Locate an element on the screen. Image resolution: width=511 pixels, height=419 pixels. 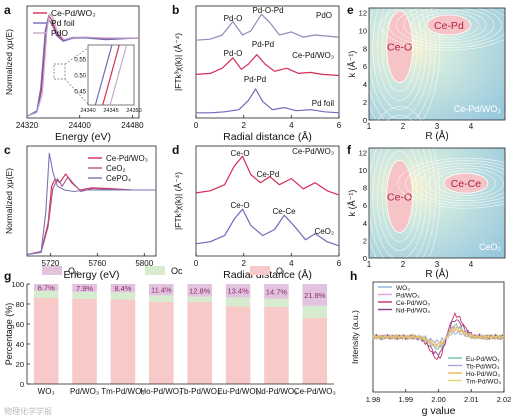
x-tick-label-e: 2 is located at coordinates (403, 126).